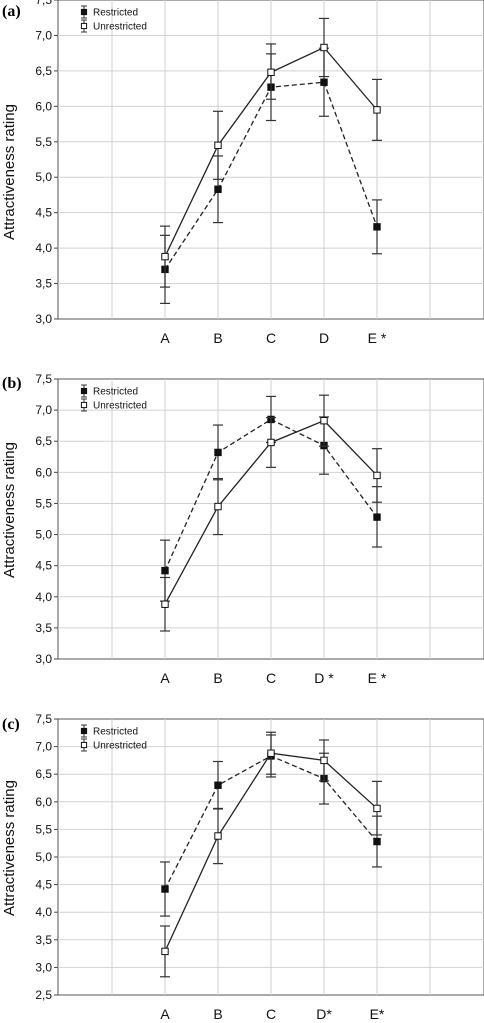 Image resolution: width=484 pixels, height=1023 pixels. What do you see at coordinates (11, 11) in the screenshot?
I see `panel-label: (a)` at bounding box center [11, 11].